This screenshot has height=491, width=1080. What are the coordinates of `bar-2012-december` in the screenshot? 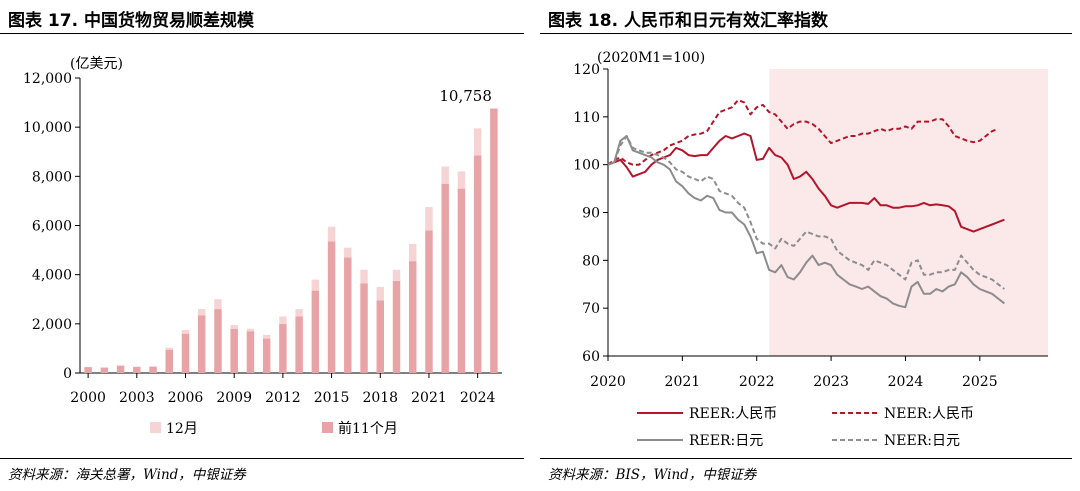 It's located at (283, 320).